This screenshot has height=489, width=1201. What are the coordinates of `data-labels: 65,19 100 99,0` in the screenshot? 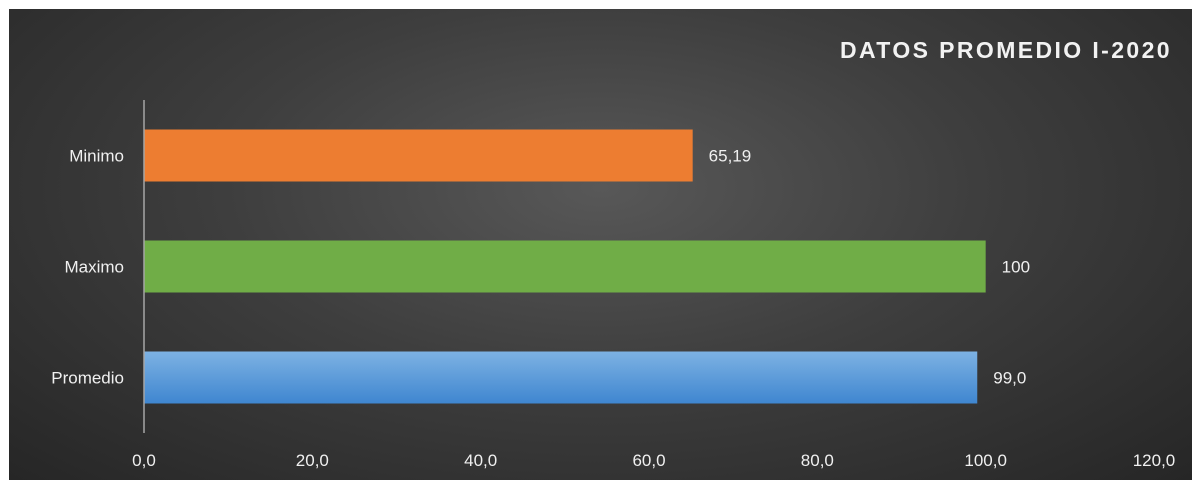 It's located at (869, 267).